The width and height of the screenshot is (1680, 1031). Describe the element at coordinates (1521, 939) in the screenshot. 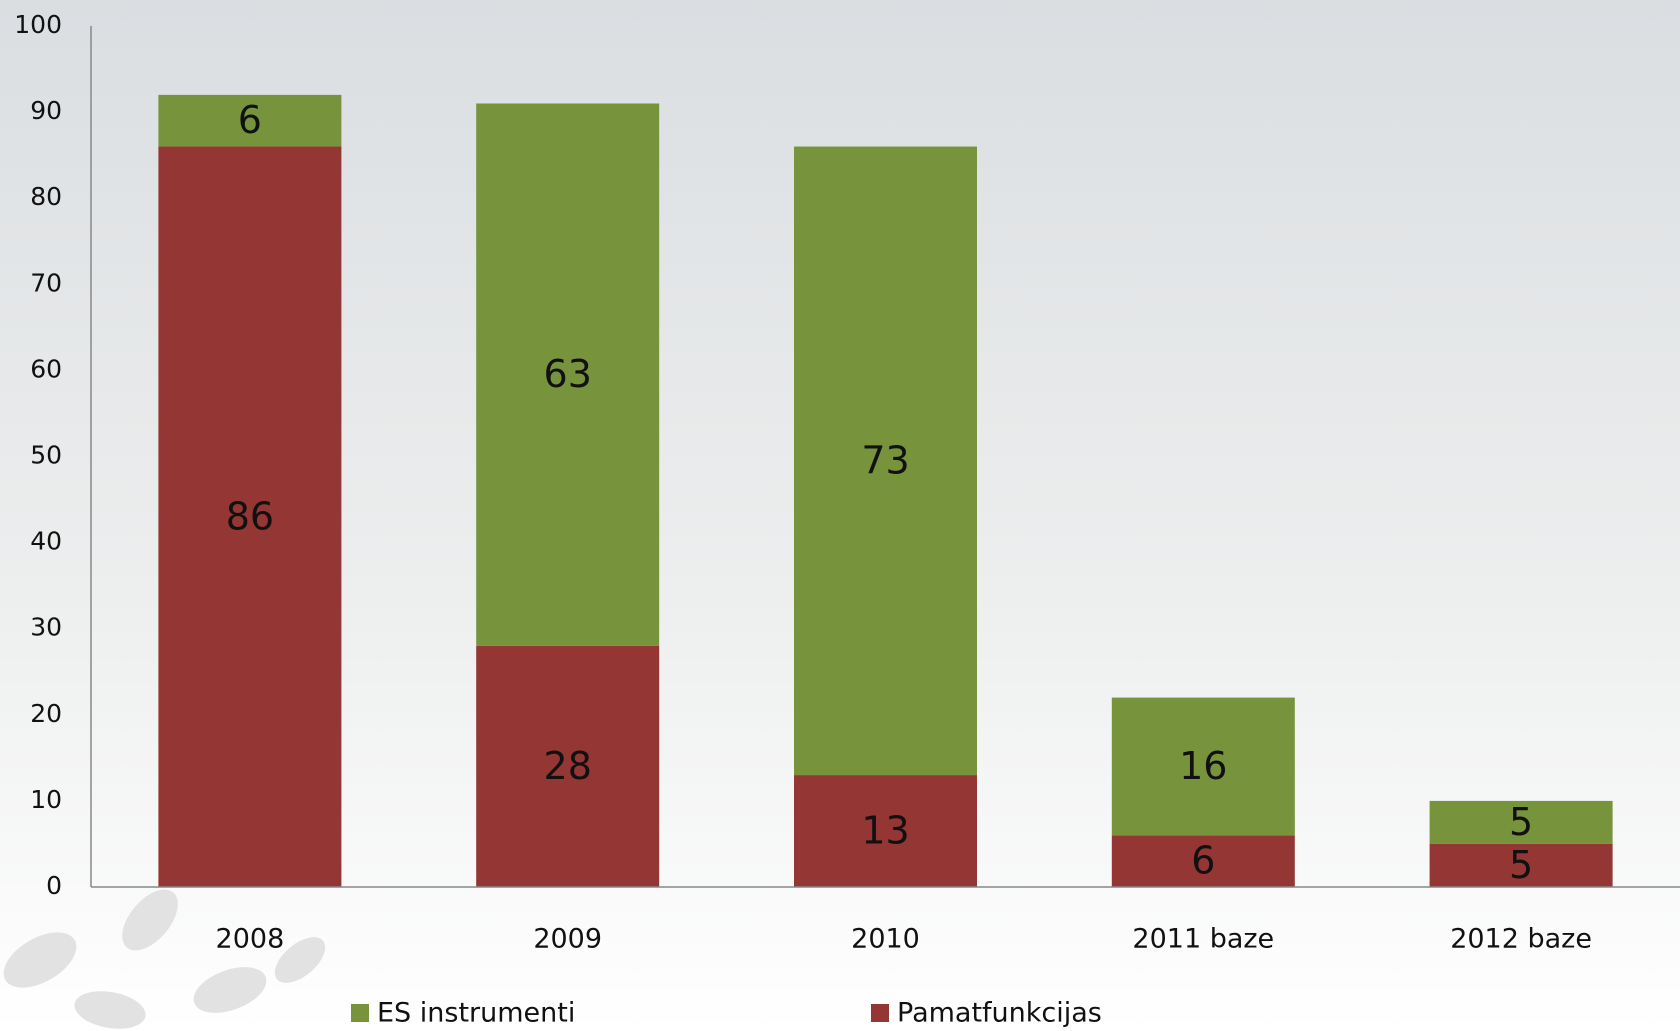

I see `x-tick-label: 2012 baze` at that location.